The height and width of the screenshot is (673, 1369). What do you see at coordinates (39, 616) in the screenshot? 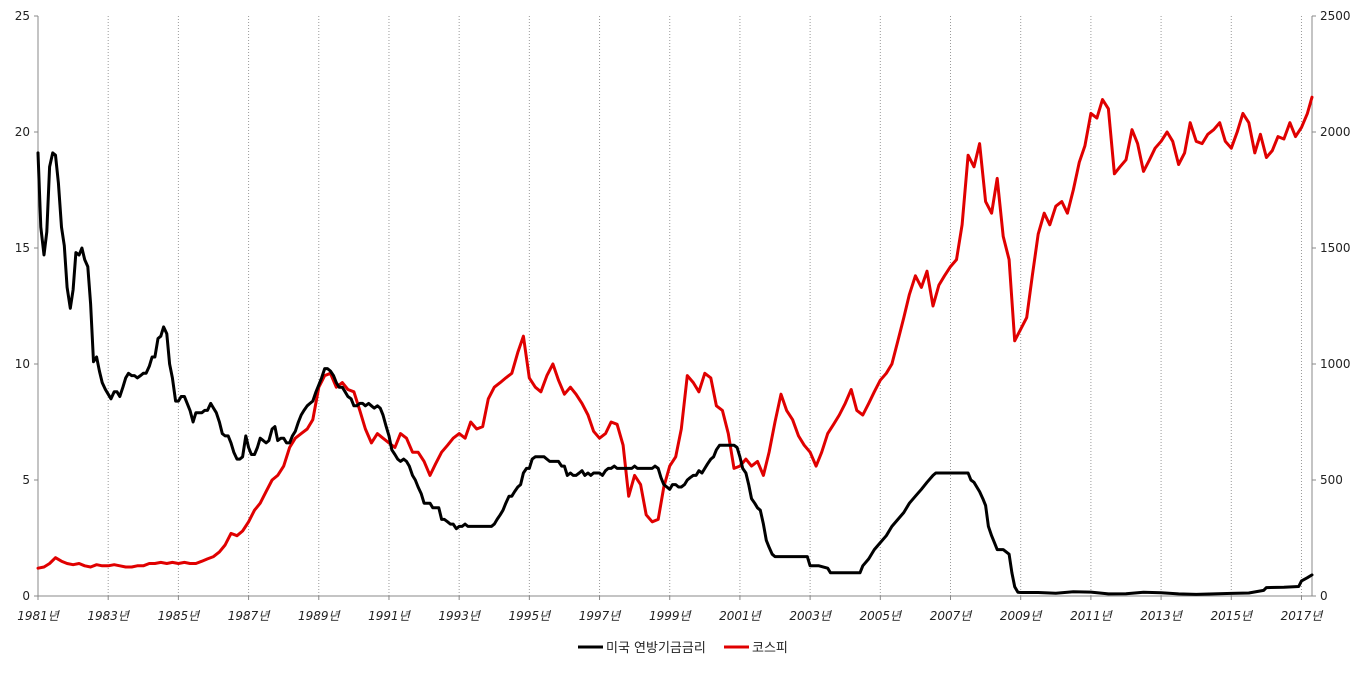
I see `x-tick-label: 1981년` at bounding box center [39, 616].